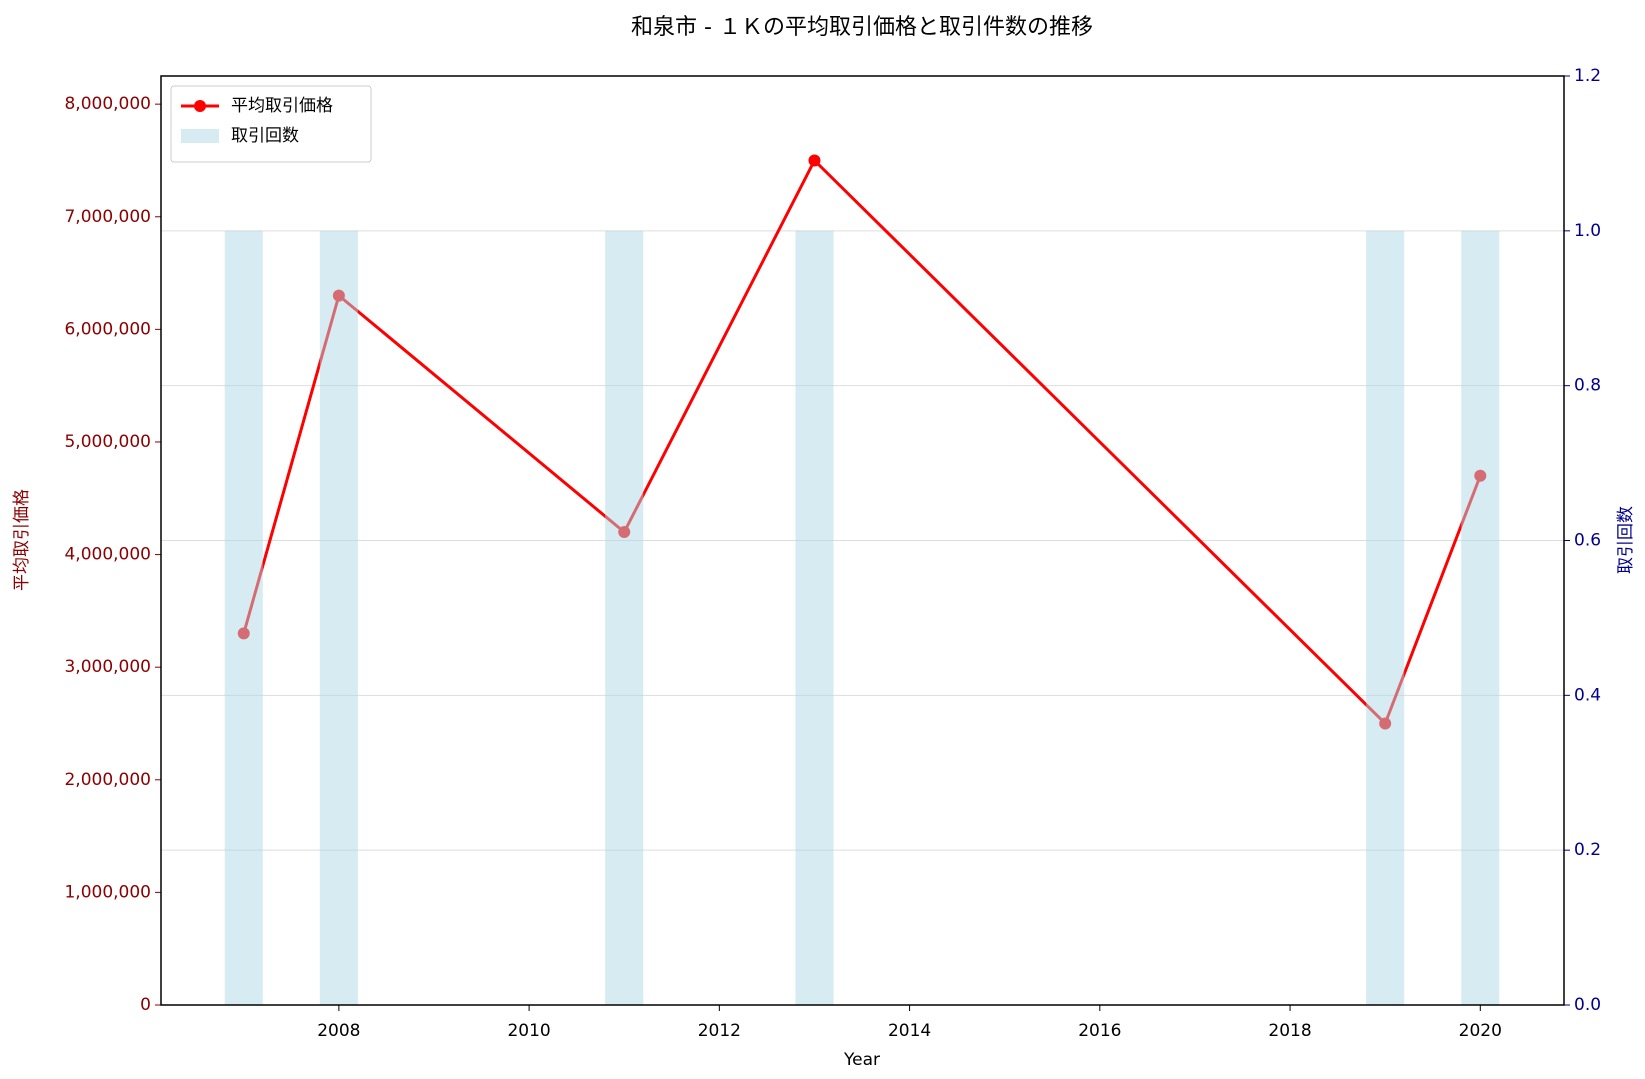 This screenshot has height=1079, width=1645. I want to click on y2-tick-label: 0.2, so click(1587, 850).